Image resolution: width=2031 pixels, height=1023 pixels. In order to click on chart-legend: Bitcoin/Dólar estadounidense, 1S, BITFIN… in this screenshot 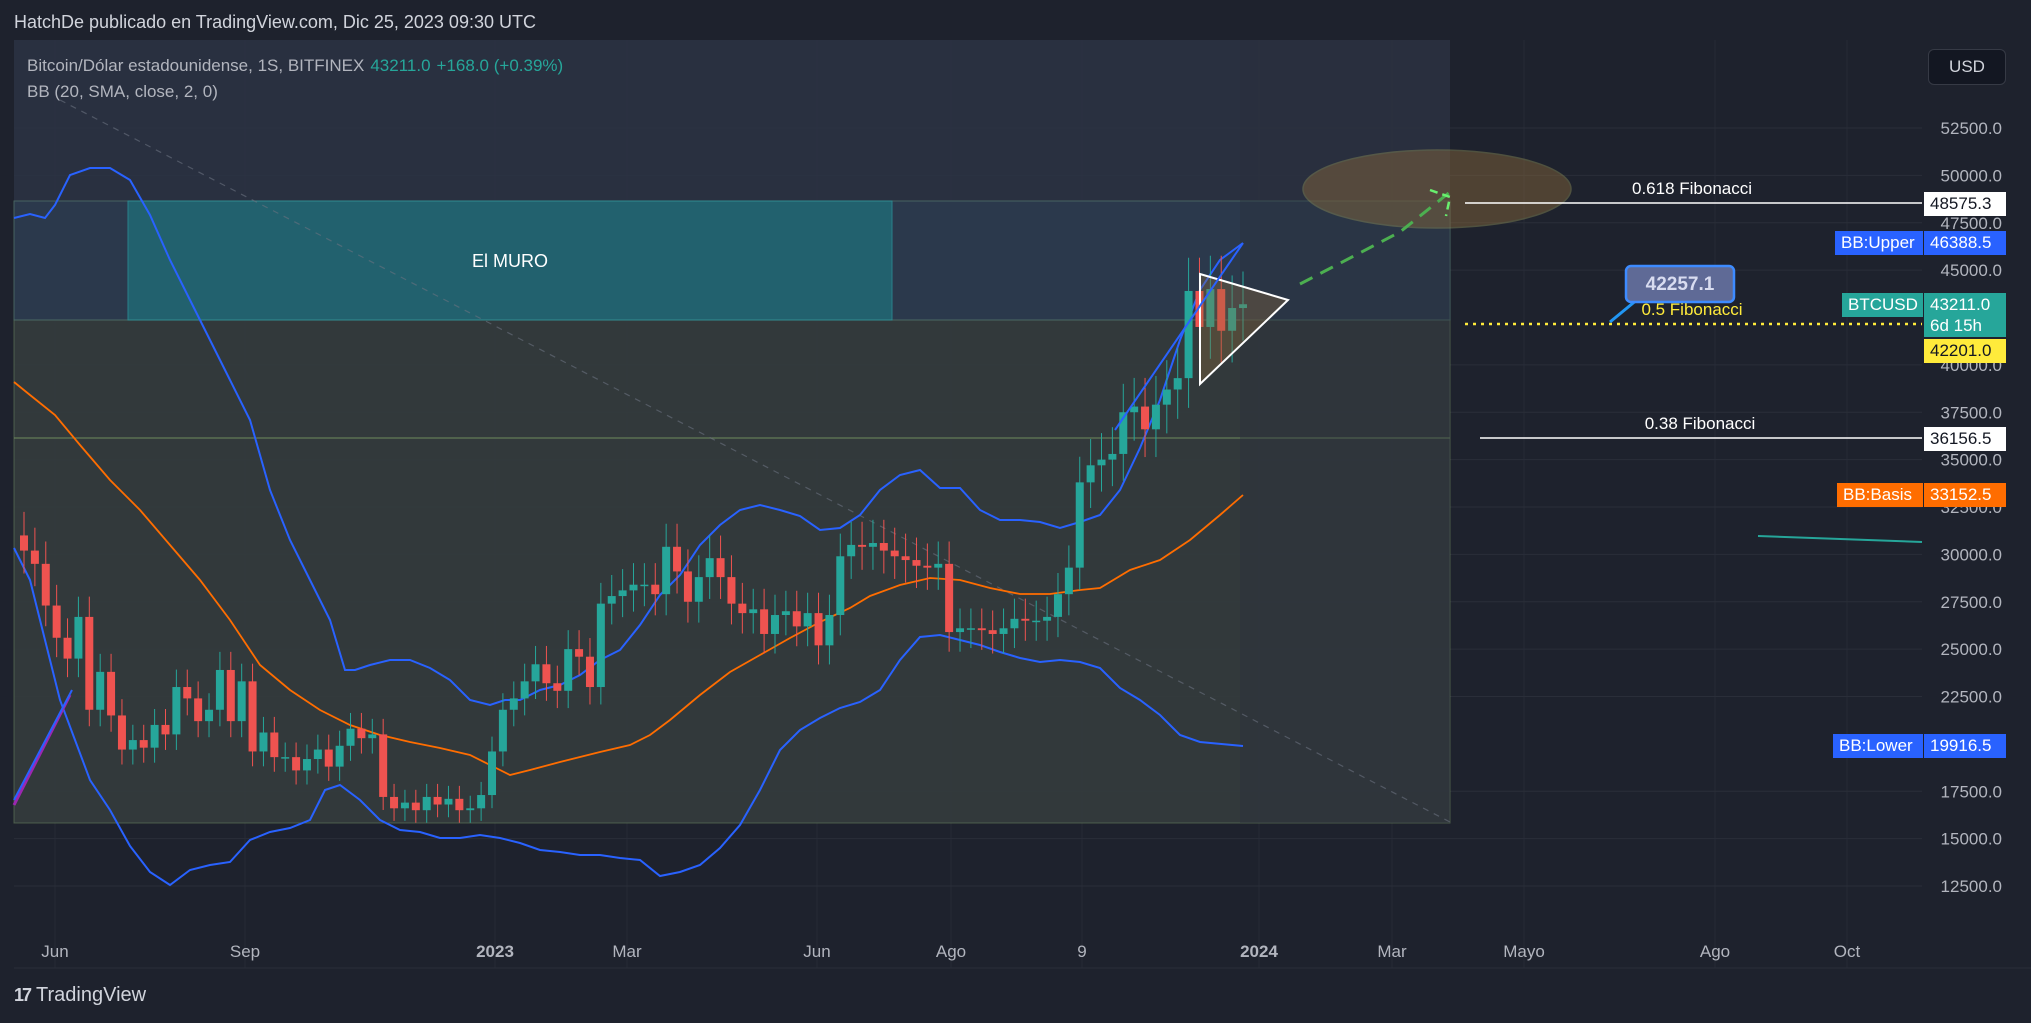, I will do `click(295, 79)`.